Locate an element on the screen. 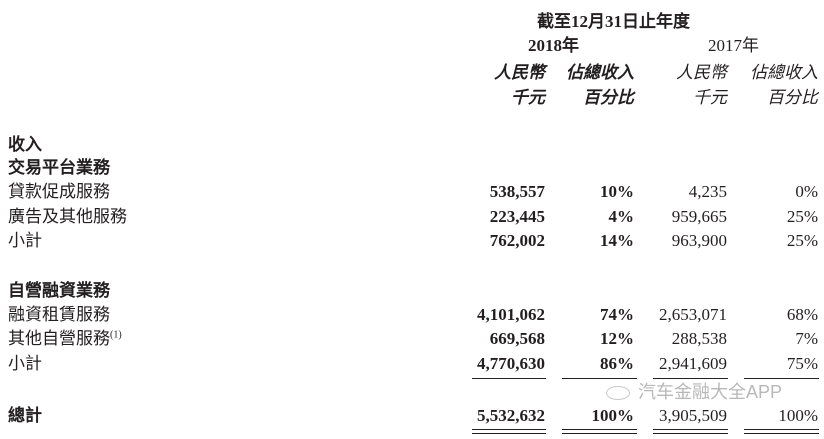  value-2017: 3,905,509 is located at coordinates (693, 415).